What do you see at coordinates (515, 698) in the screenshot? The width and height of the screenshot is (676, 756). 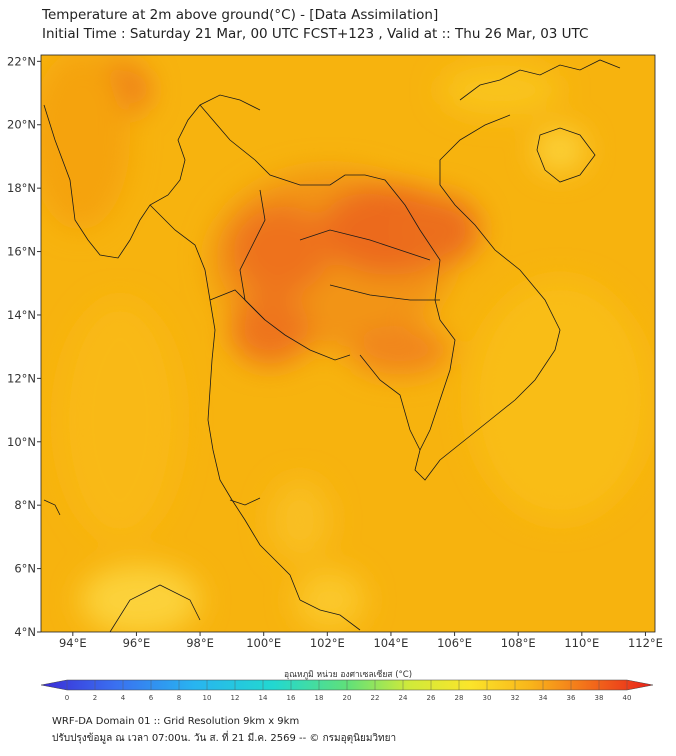 I see `colorbar-tick-label: 32` at bounding box center [515, 698].